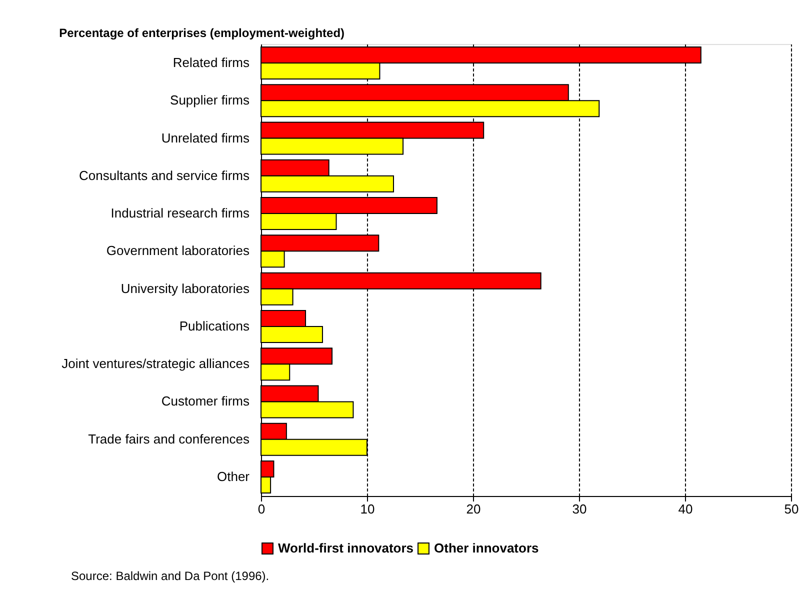 Image resolution: width=799 pixels, height=603 pixels. Describe the element at coordinates (205, 401) in the screenshot. I see `y-tick-label: Customer firms` at that location.